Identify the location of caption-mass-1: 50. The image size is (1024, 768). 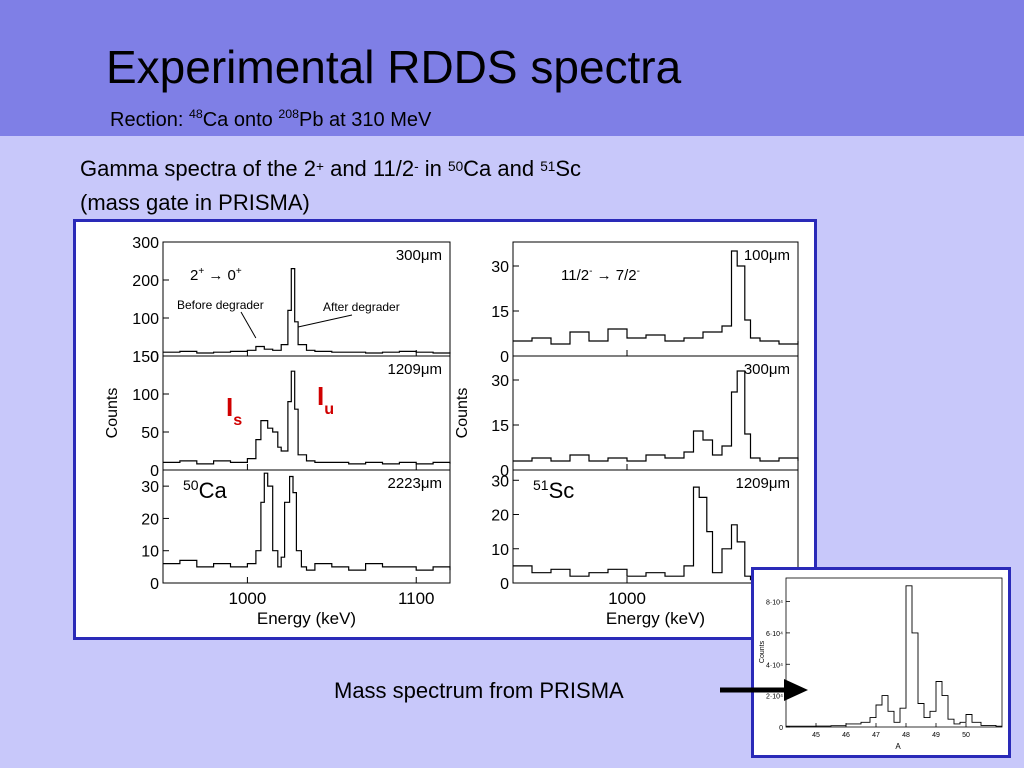
(456, 166).